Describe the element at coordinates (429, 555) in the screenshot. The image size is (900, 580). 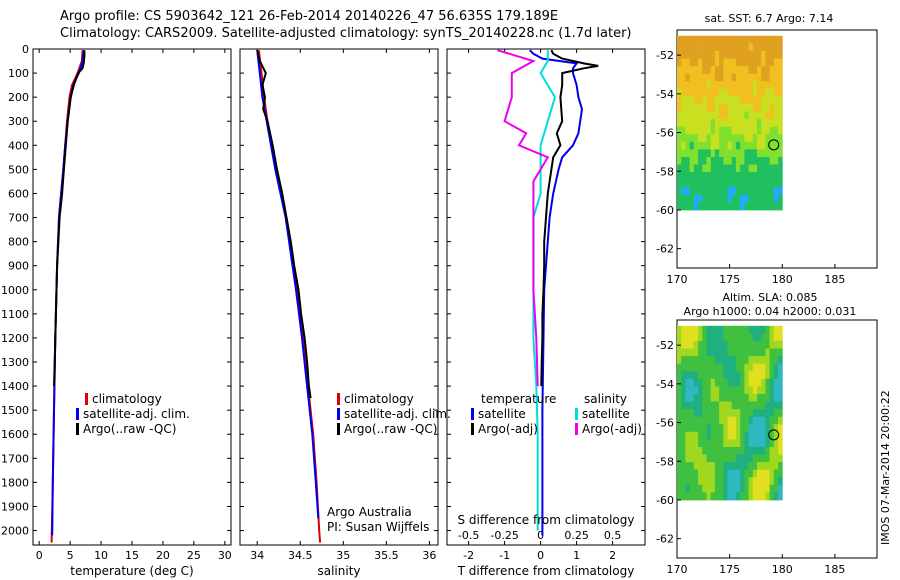
I see `xtick-label: 36` at that location.